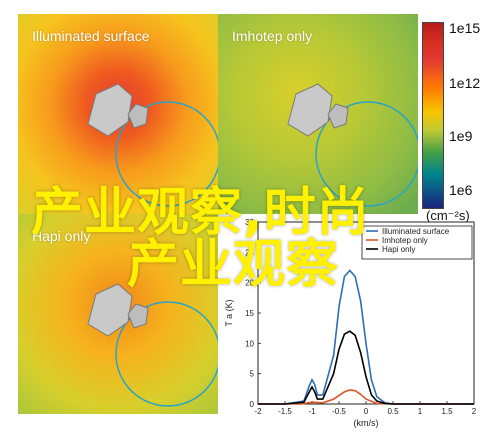  Describe the element at coordinates (272, 36) in the screenshot. I see `panel-label-imhotep: Imhotep only` at that location.